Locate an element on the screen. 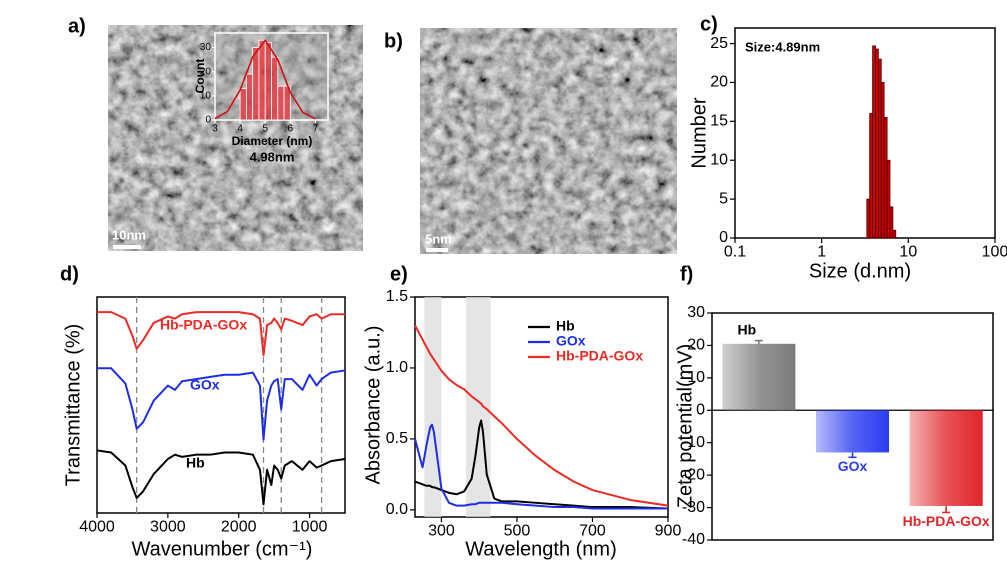 This screenshot has height=578, width=1007. x-tick-label: 2000 is located at coordinates (239, 527).